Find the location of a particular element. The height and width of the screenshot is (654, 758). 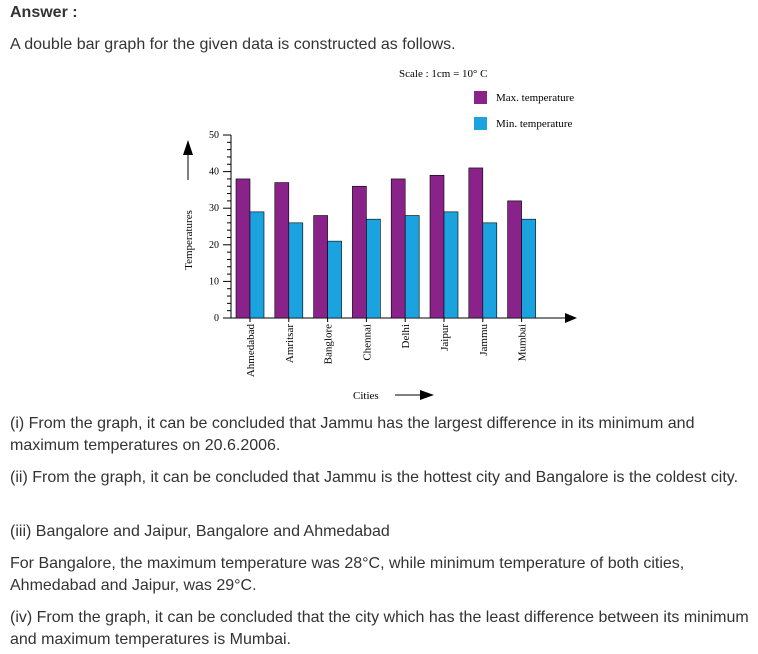

x-tick-label: Chennai is located at coordinates (367, 342).